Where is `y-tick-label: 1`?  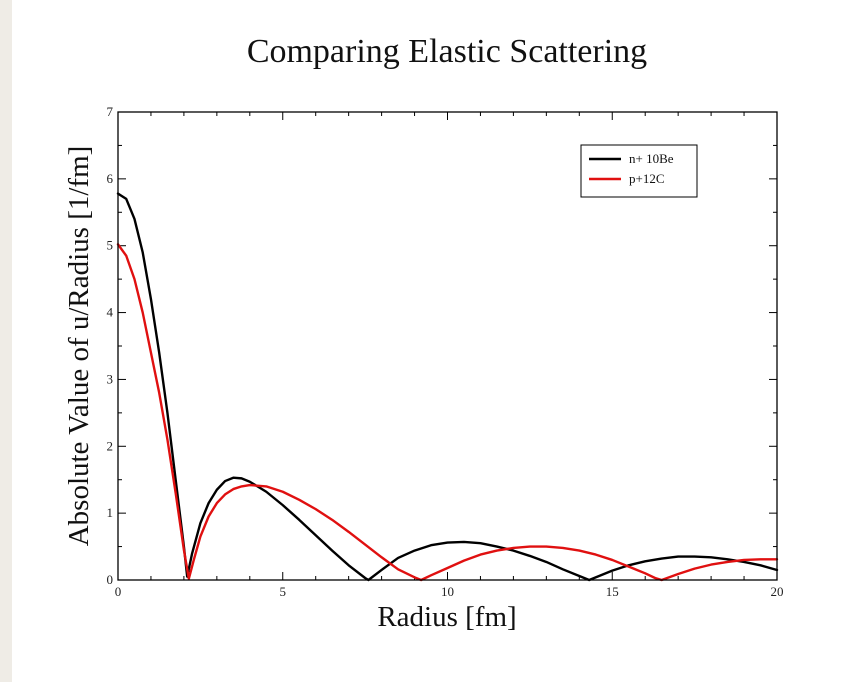 y-tick-label: 1 is located at coordinates (110, 512).